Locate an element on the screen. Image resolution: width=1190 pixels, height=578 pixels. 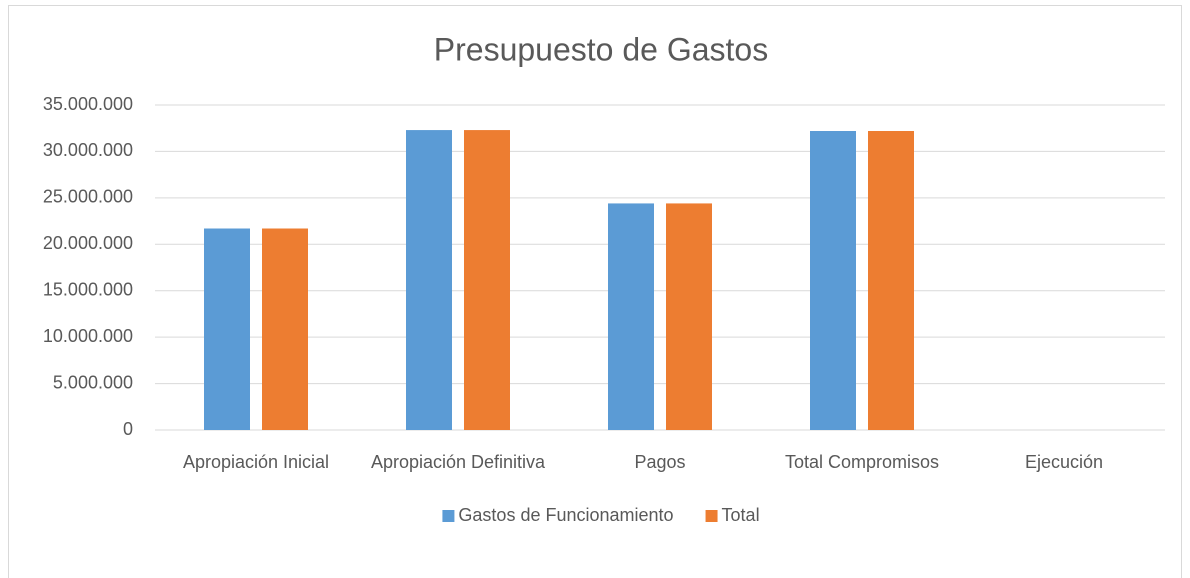
legend-label: Gastos de Funcionamiento is located at coordinates (565, 515).